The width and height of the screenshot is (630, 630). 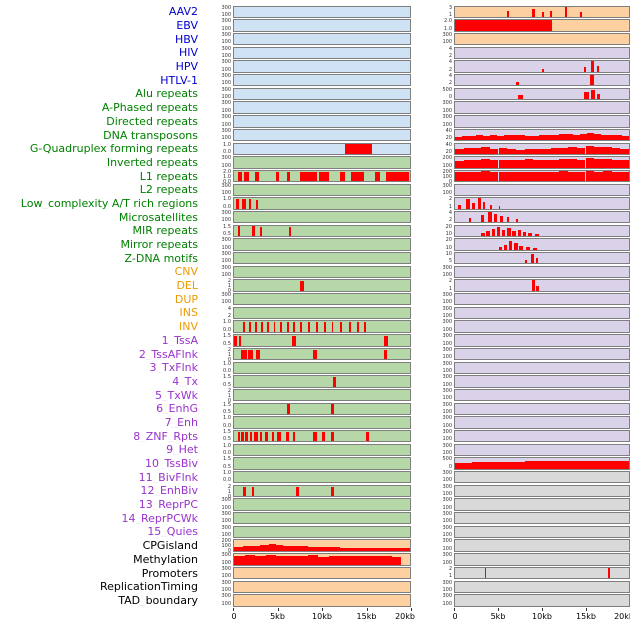 What do you see at coordinates (447, 459) in the screenshot?
I see `y-axis-tick-label: 500` at bounding box center [447, 459].